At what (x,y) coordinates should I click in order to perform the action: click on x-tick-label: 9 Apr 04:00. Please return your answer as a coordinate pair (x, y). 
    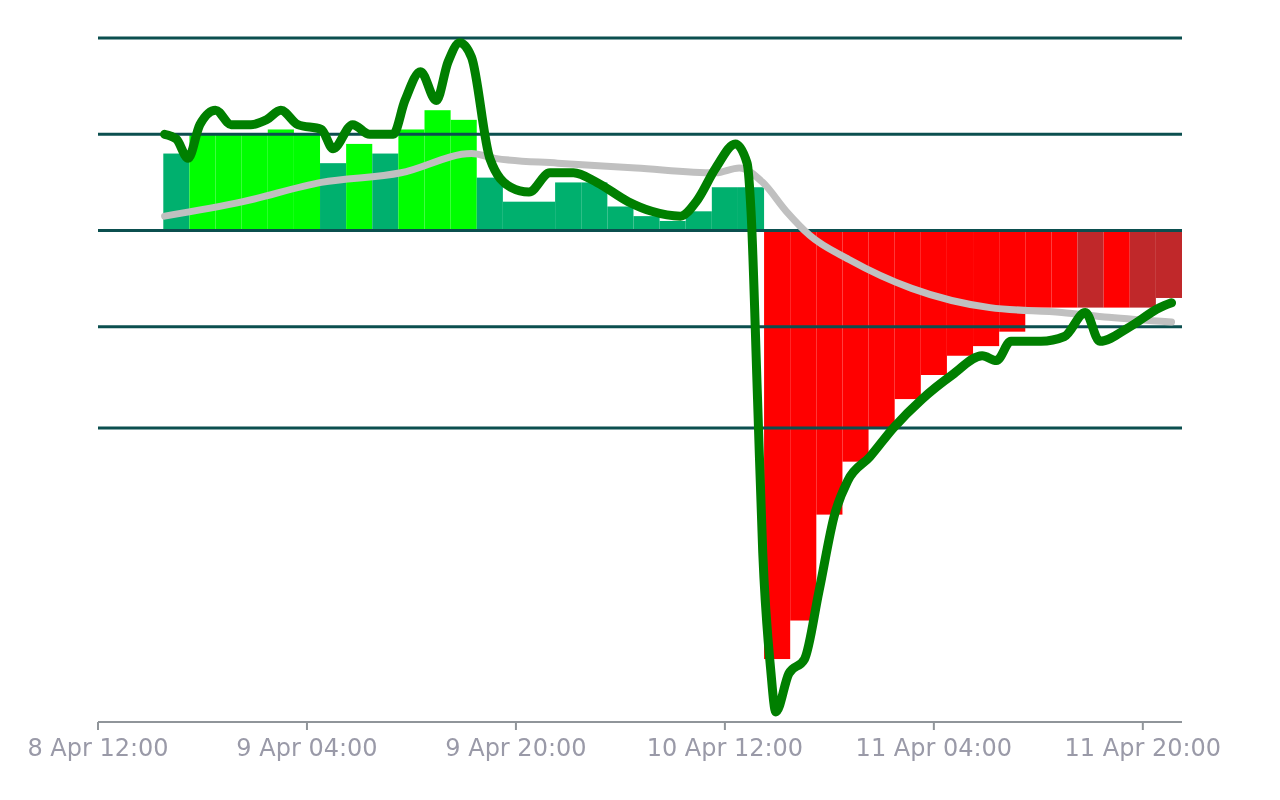
    Looking at the image, I should click on (307, 748).